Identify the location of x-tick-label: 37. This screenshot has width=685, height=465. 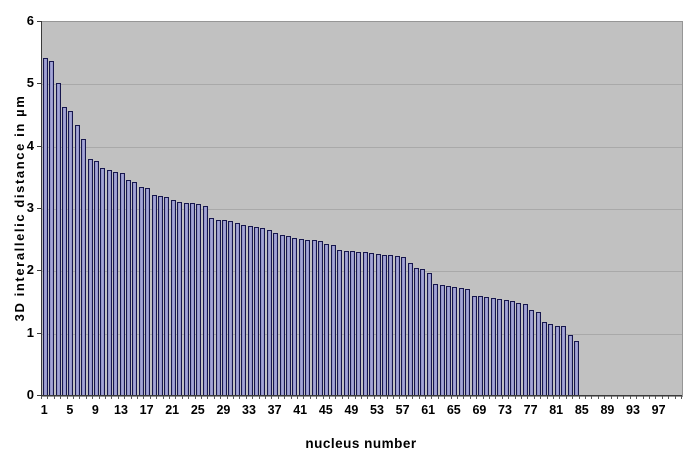
(274, 410).